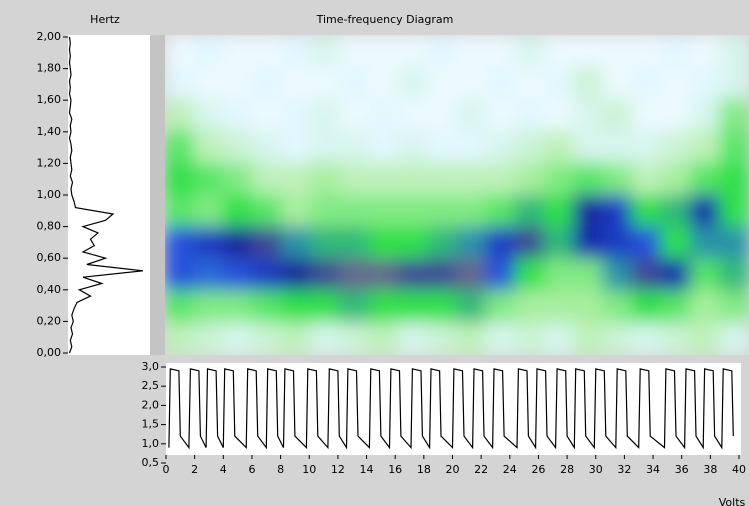  What do you see at coordinates (157, 195) in the screenshot?
I see `panel-gap` at bounding box center [157, 195].